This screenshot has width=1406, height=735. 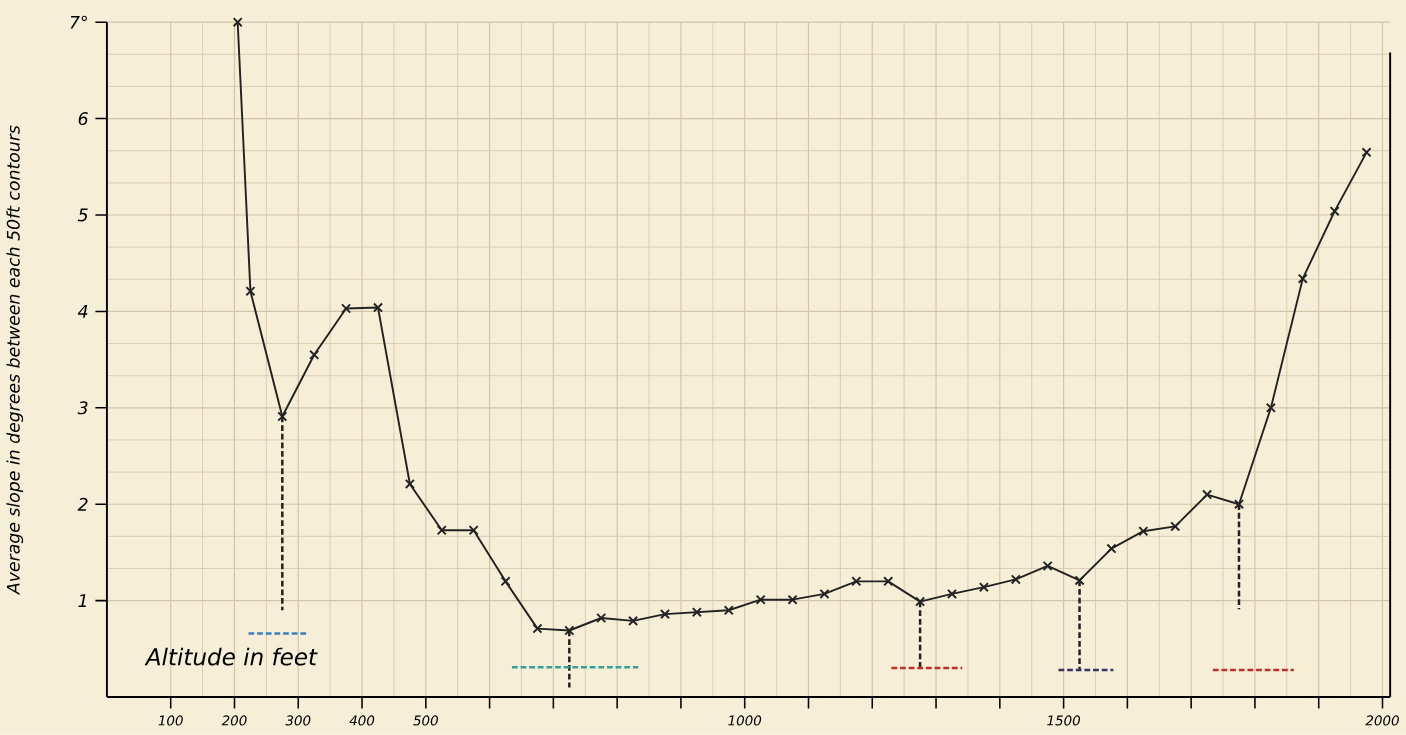 What do you see at coordinates (170, 720) in the screenshot?
I see `x-tick-label: 100` at bounding box center [170, 720].